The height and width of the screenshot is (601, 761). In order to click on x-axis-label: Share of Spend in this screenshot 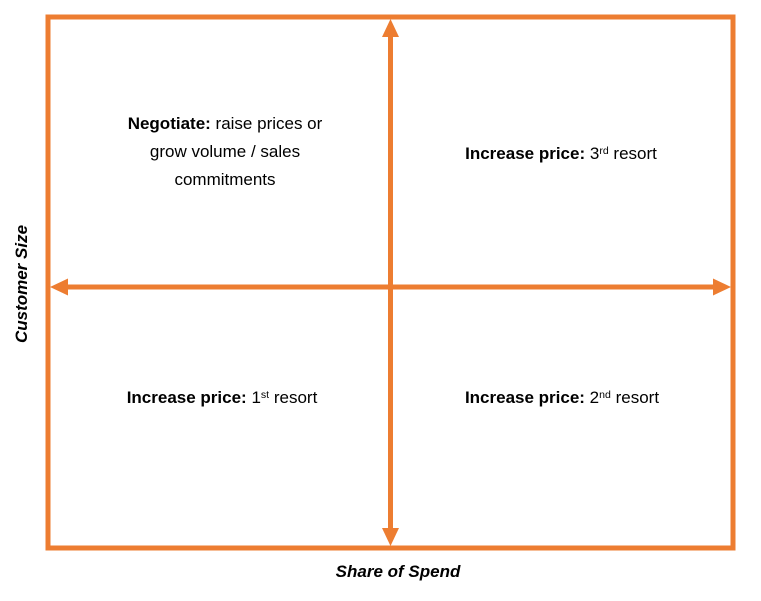, I will do `click(398, 571)`.